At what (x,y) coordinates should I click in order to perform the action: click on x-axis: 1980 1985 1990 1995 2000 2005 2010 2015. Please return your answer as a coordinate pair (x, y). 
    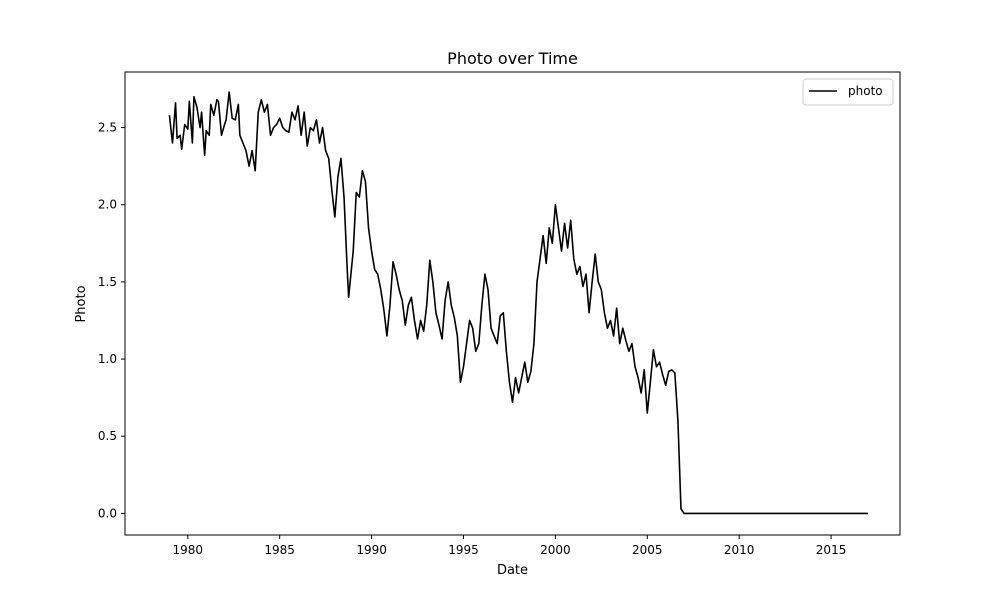
    Looking at the image, I should click on (510, 546).